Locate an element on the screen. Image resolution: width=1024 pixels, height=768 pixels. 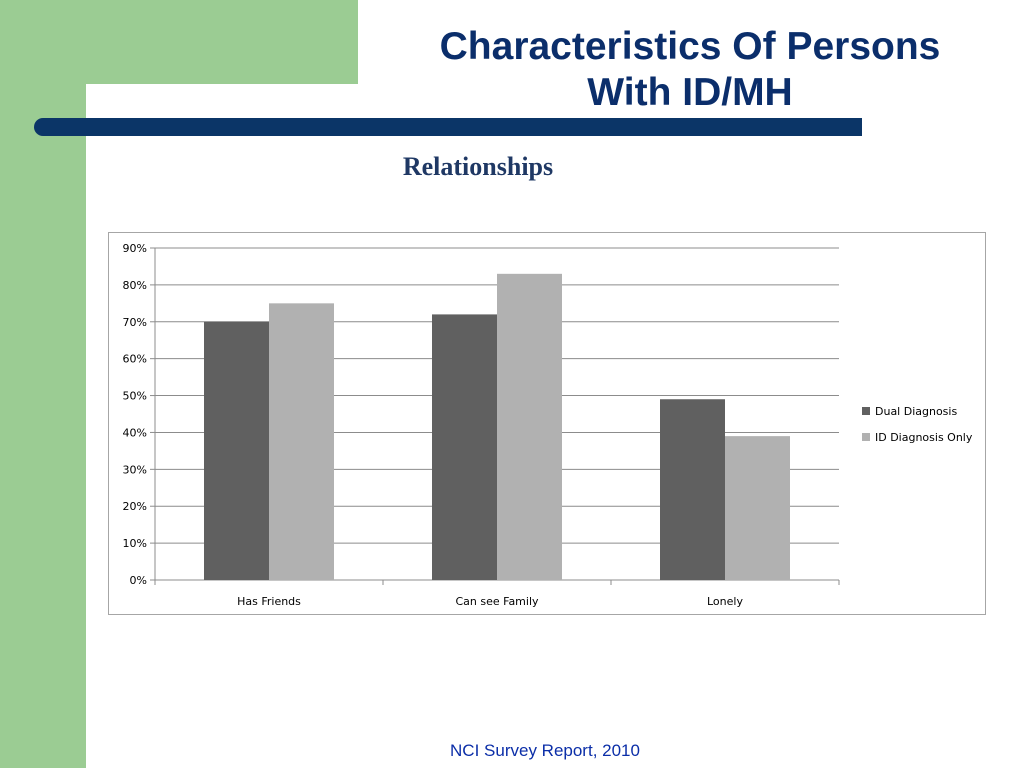
title-rule is located at coordinates (448, 127).